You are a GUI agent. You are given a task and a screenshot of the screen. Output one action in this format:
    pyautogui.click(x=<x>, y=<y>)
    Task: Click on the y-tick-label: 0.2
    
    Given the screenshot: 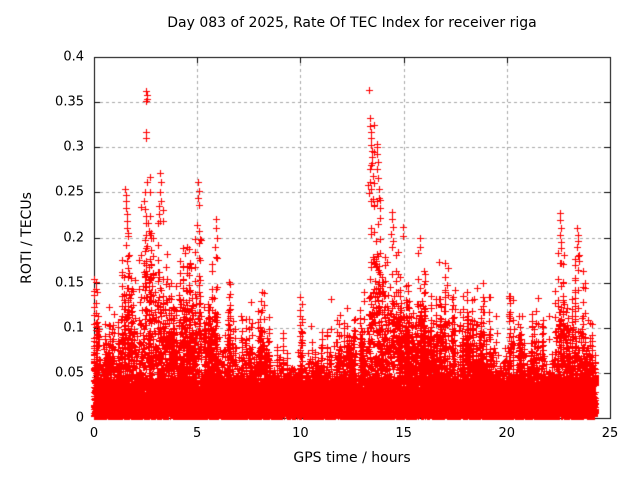 What is the action you would take?
    pyautogui.click(x=73, y=237)
    